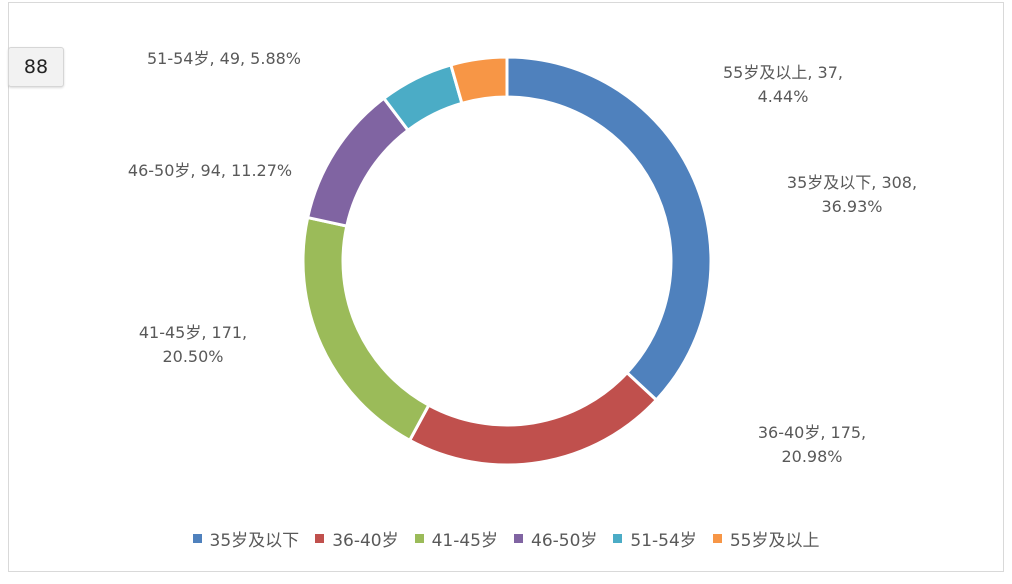 Image resolution: width=1012 pixels, height=584 pixels. What do you see at coordinates (36, 67) in the screenshot?
I see `page-number-badge: 88` at bounding box center [36, 67].